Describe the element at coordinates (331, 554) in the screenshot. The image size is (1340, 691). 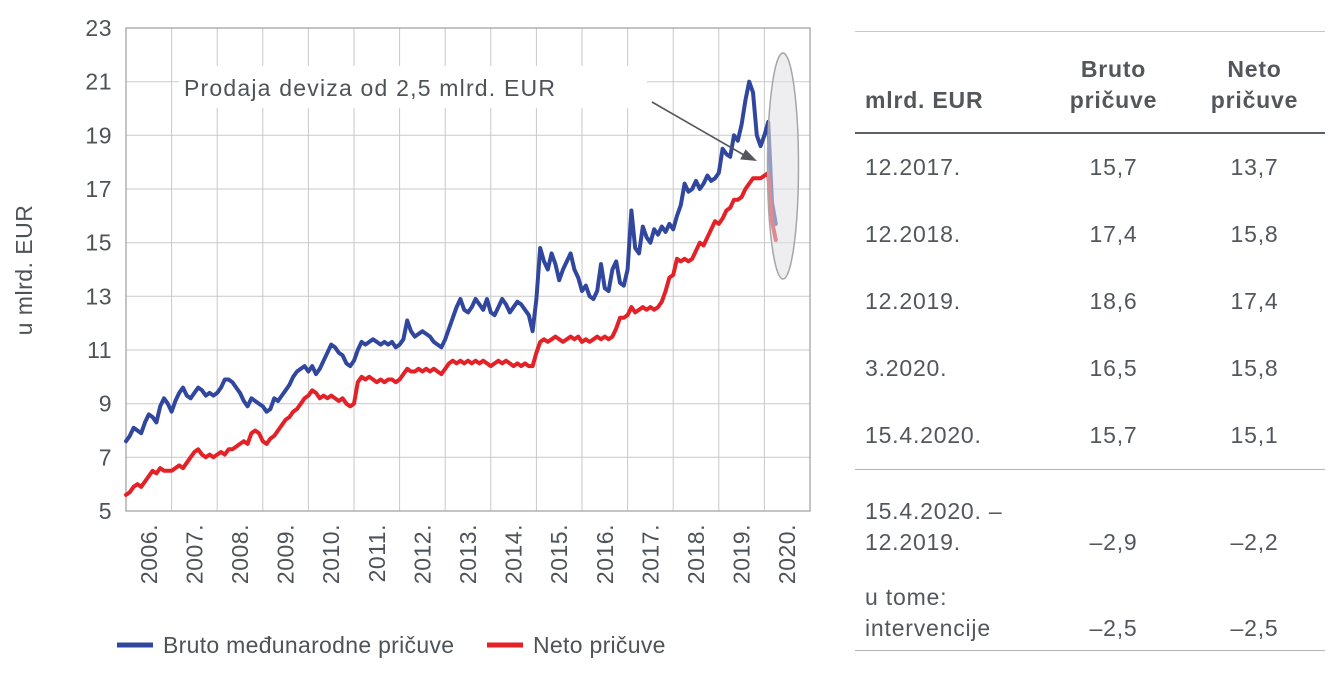
I see `x-tick-label: 2010.` at that location.